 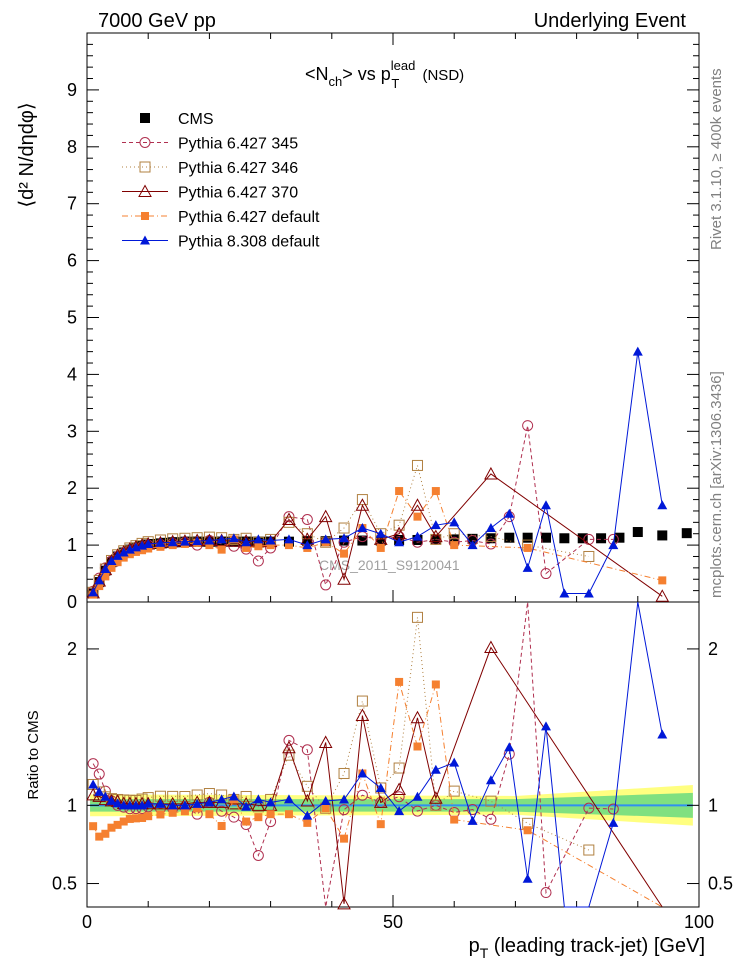 What do you see at coordinates (596, 946) in the screenshot?
I see `x-label-rest: (leading track-jet) [GeV]` at bounding box center [596, 946].